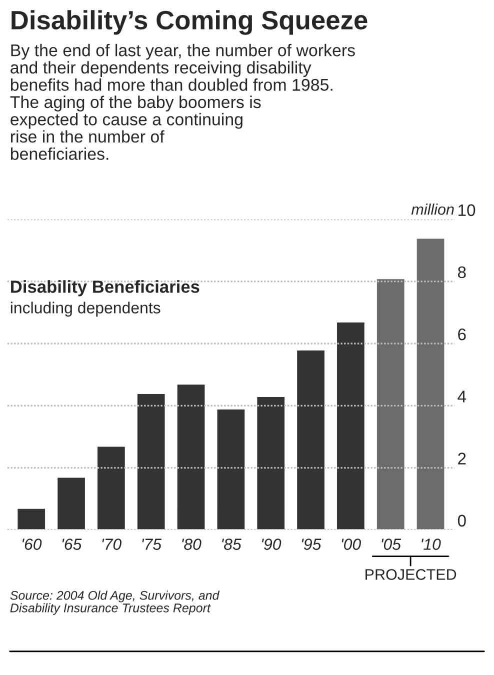 The height and width of the screenshot is (675, 494). I want to click on x-tick-label: '65, so click(72, 544).